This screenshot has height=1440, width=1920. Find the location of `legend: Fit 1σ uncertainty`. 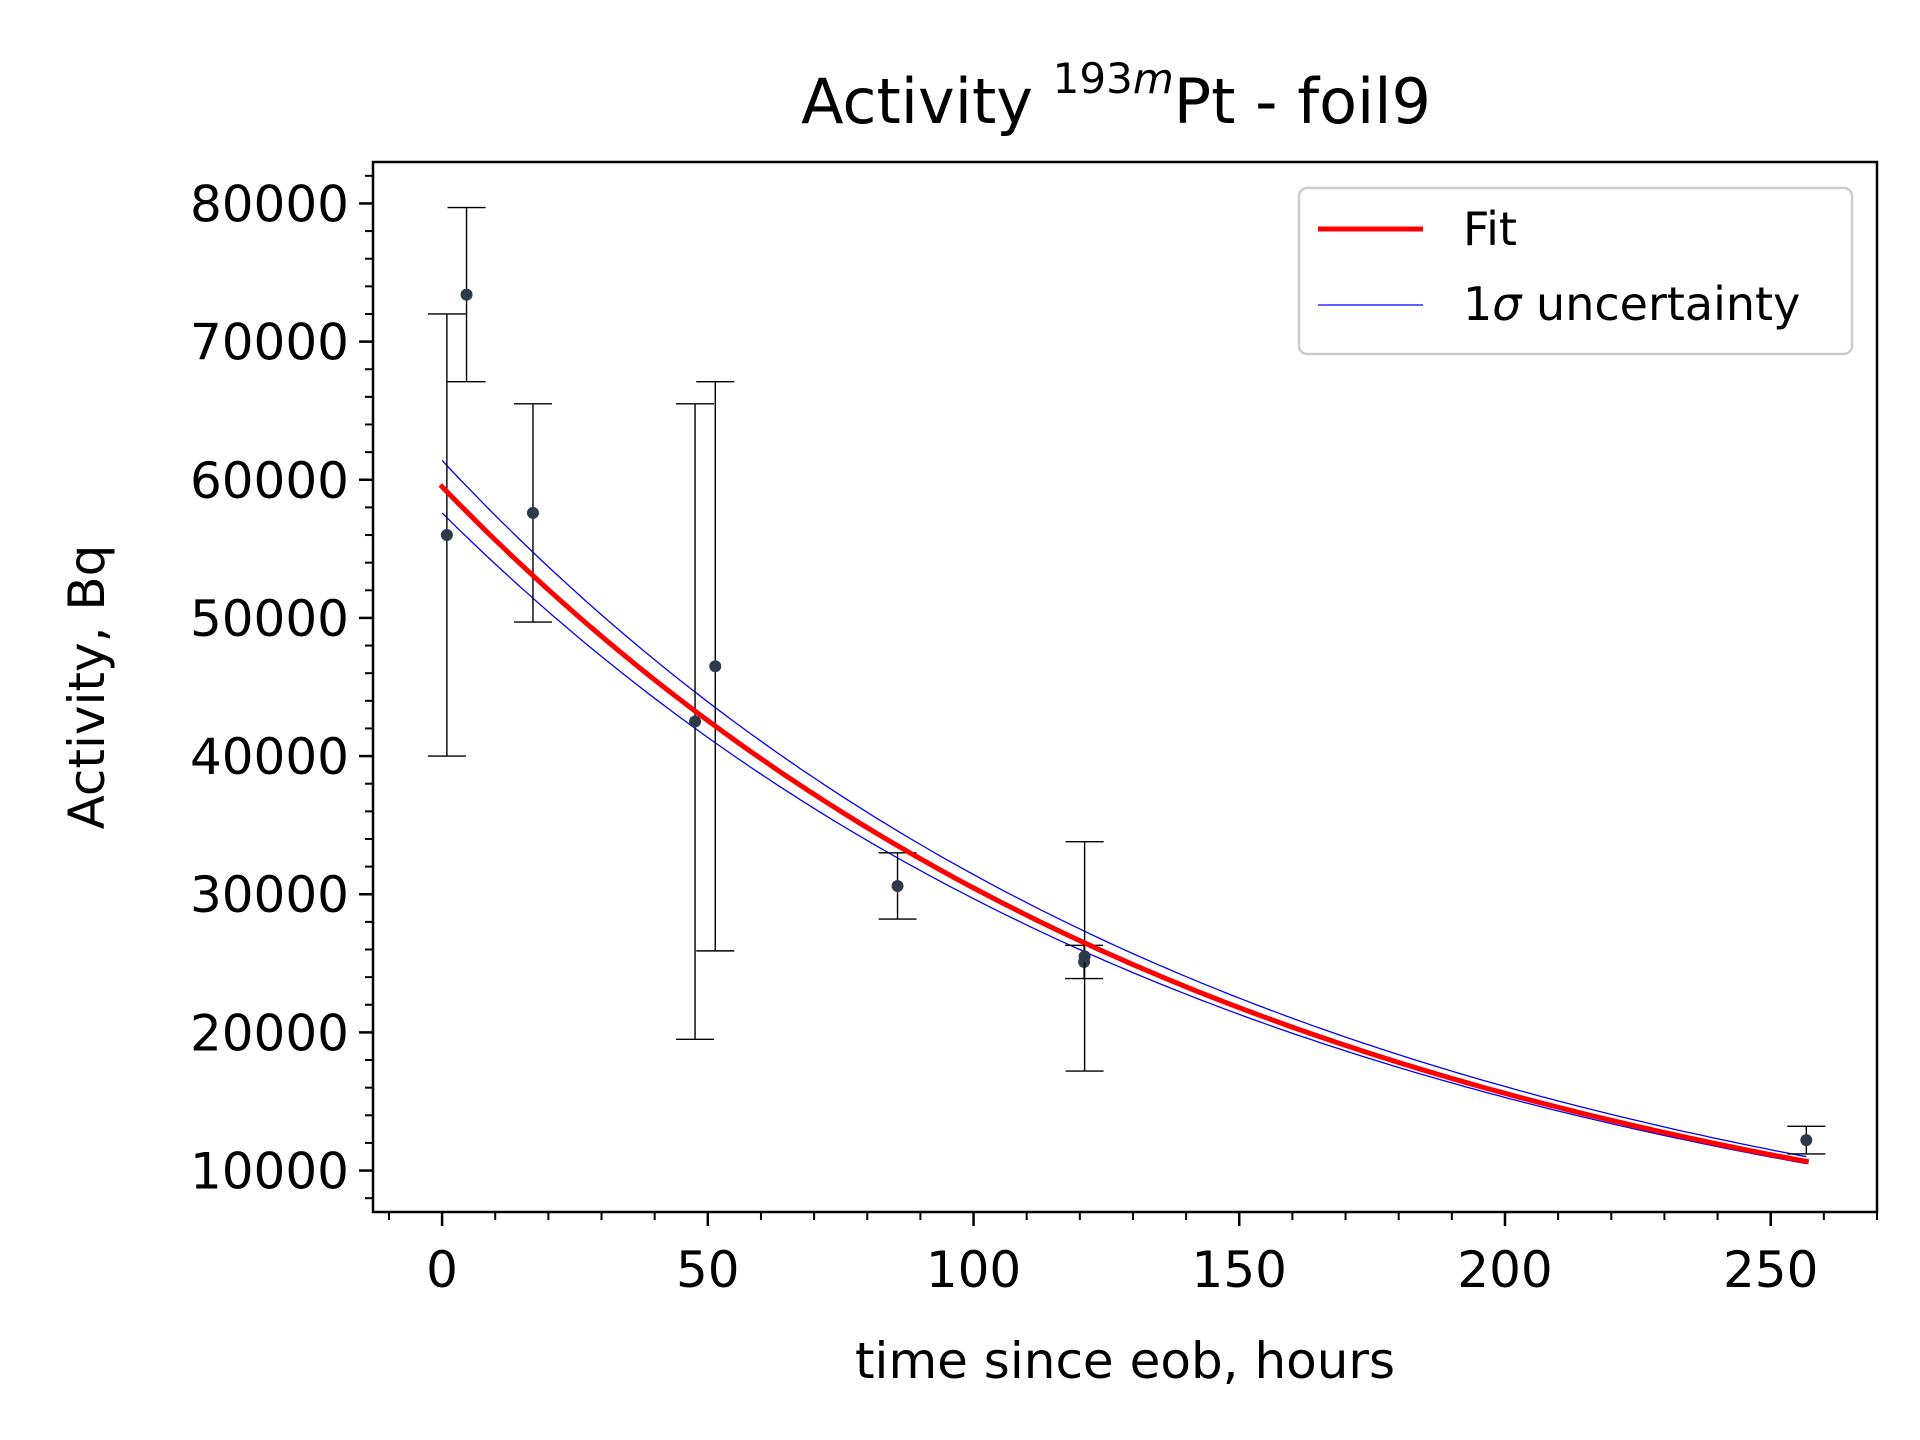

legend: Fit 1σ uncertainty is located at coordinates (1575, 271).